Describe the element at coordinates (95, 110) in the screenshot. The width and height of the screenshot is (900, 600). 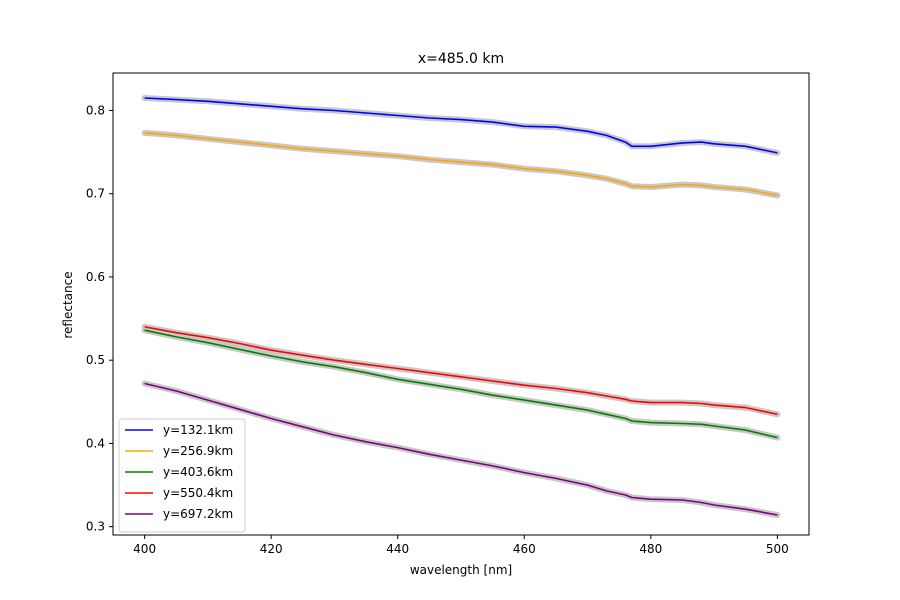
I see `y-tick-label: 0.8` at that location.